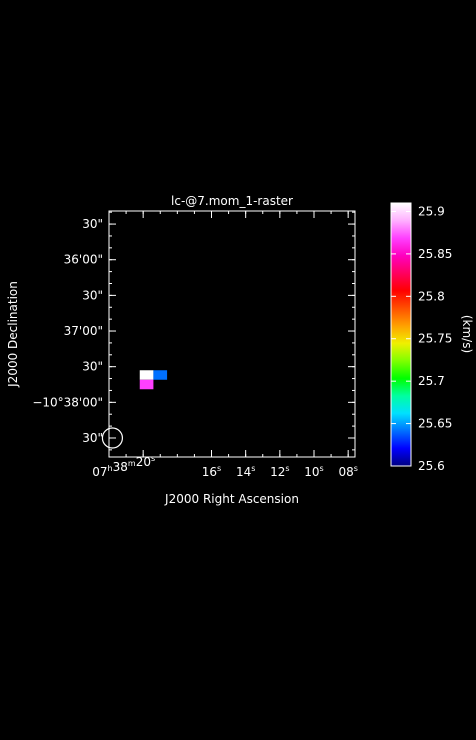 The width and height of the screenshot is (476, 740). I want to click on chart-title: lc-@7.mom_1-raster, so click(232, 201).